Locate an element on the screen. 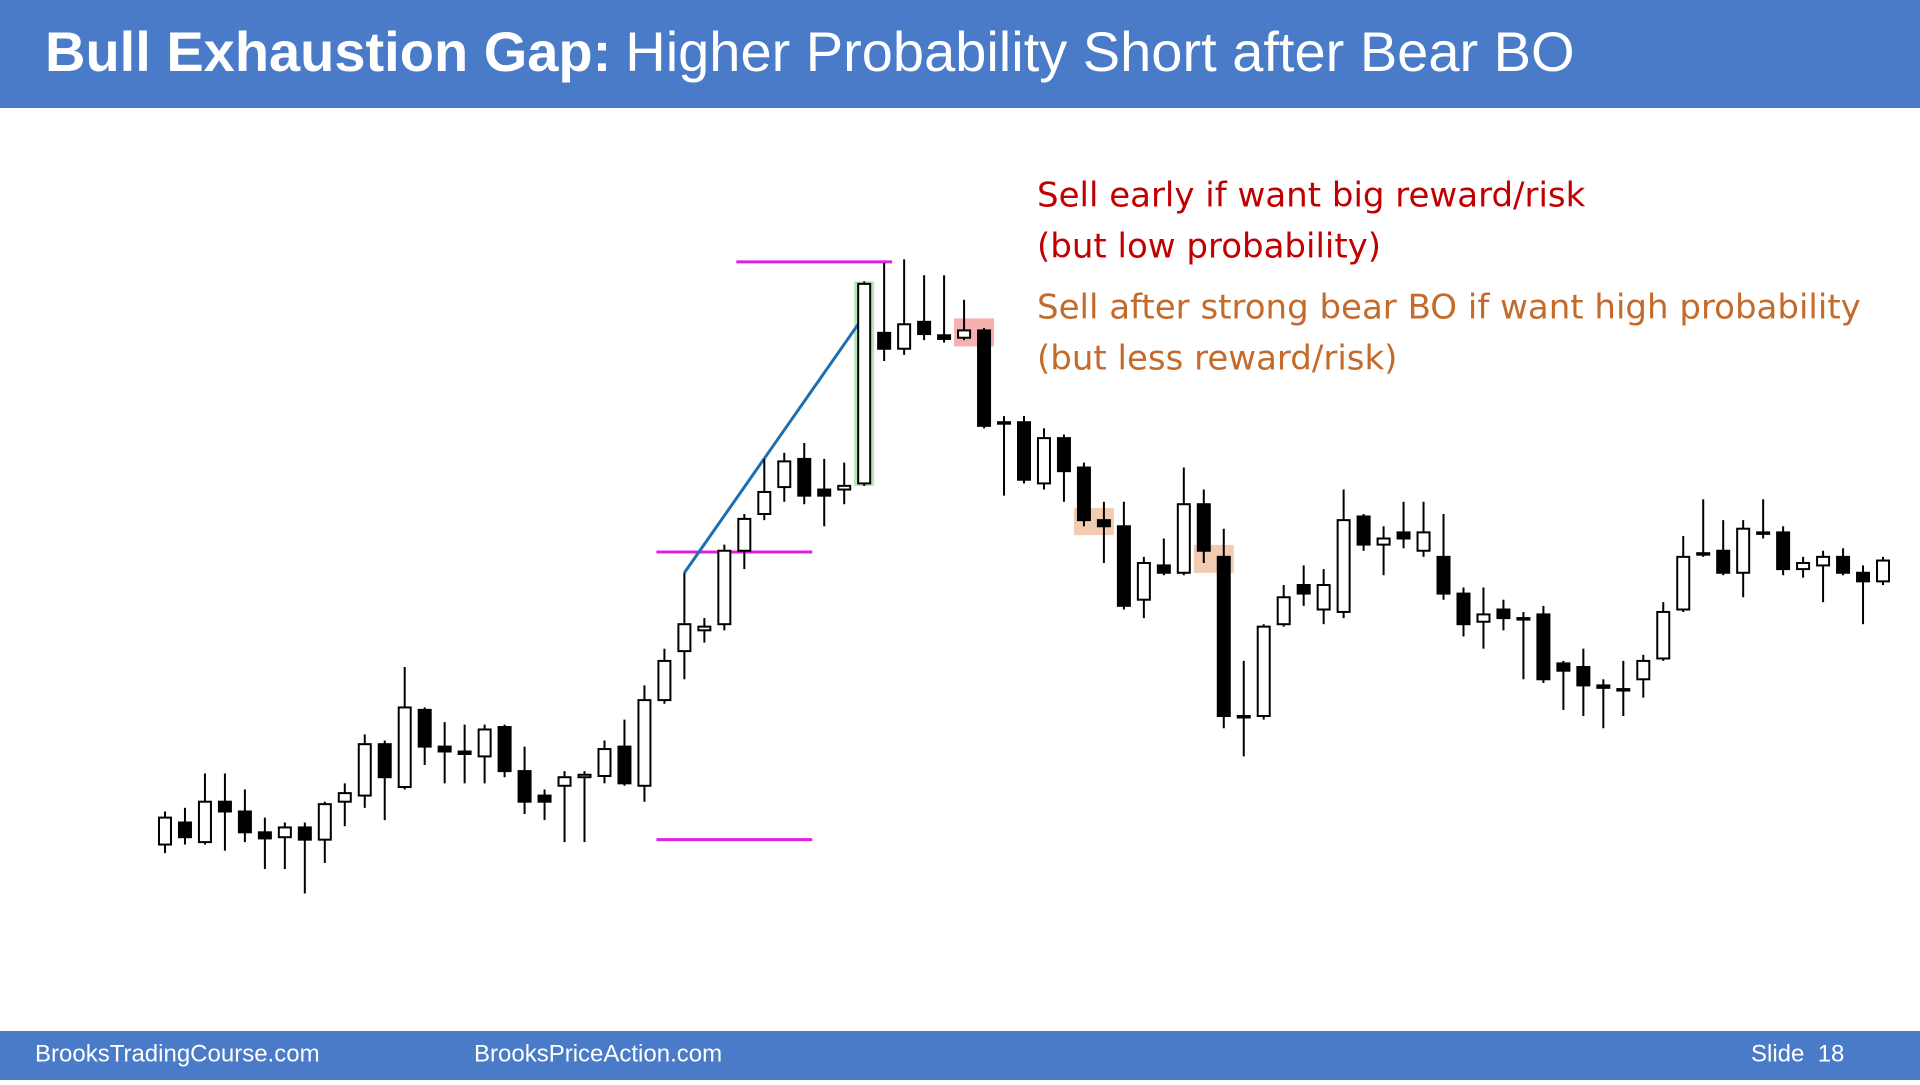 Image resolution: width=1920 pixels, height=1085 pixels. footer-middle: BrooksPriceAction.com is located at coordinates (598, 1053).